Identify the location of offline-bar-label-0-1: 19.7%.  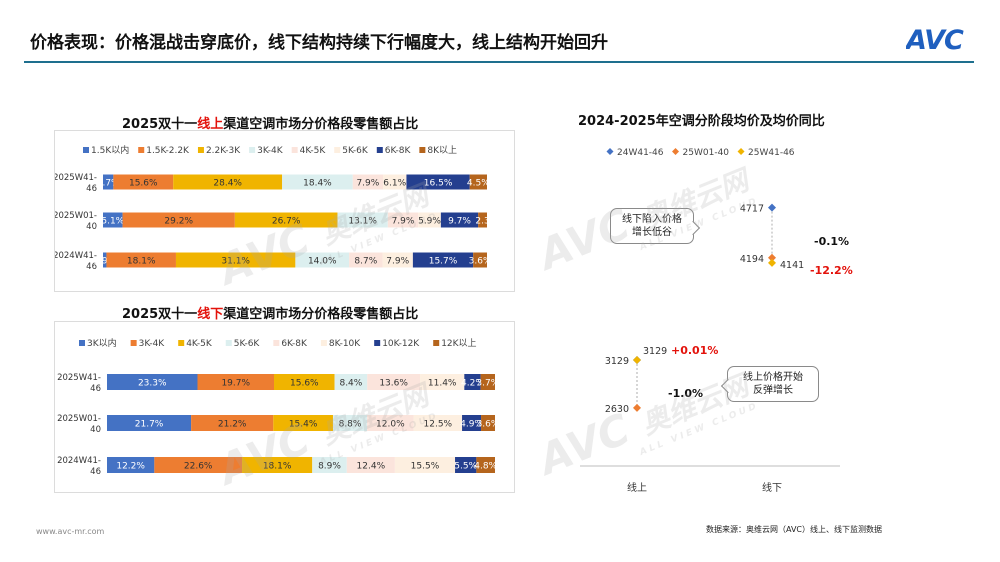
(235, 384).